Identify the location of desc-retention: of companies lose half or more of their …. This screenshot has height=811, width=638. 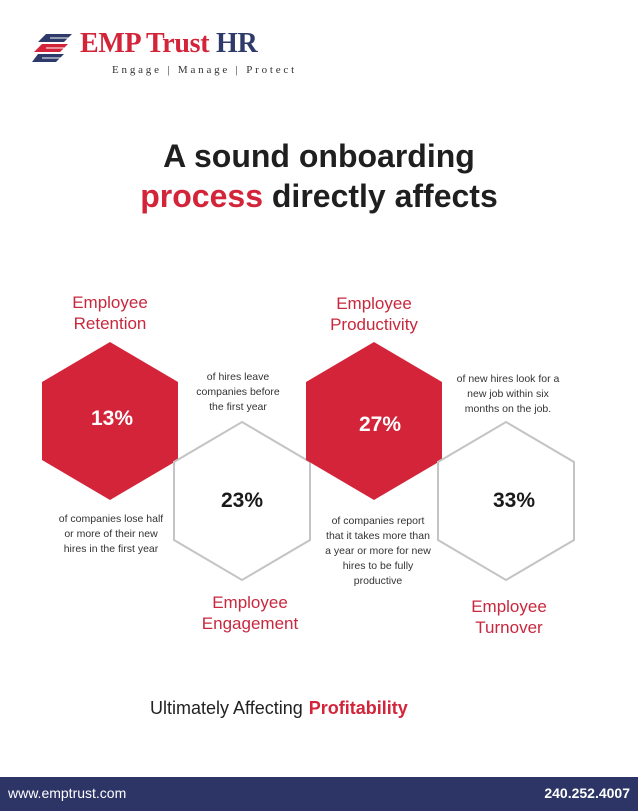
(111, 534).